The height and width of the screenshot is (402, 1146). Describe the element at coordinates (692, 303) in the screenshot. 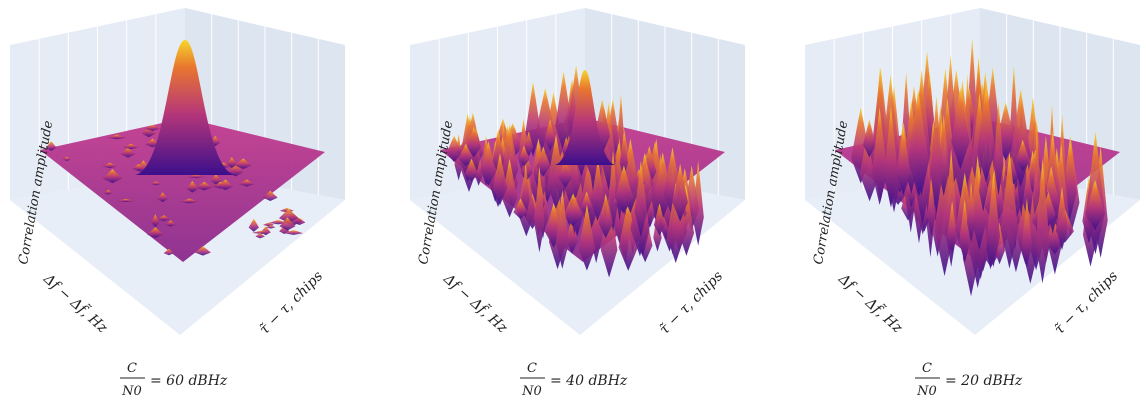

I see `y-axis-label: τ̃ − τ, chips` at that location.